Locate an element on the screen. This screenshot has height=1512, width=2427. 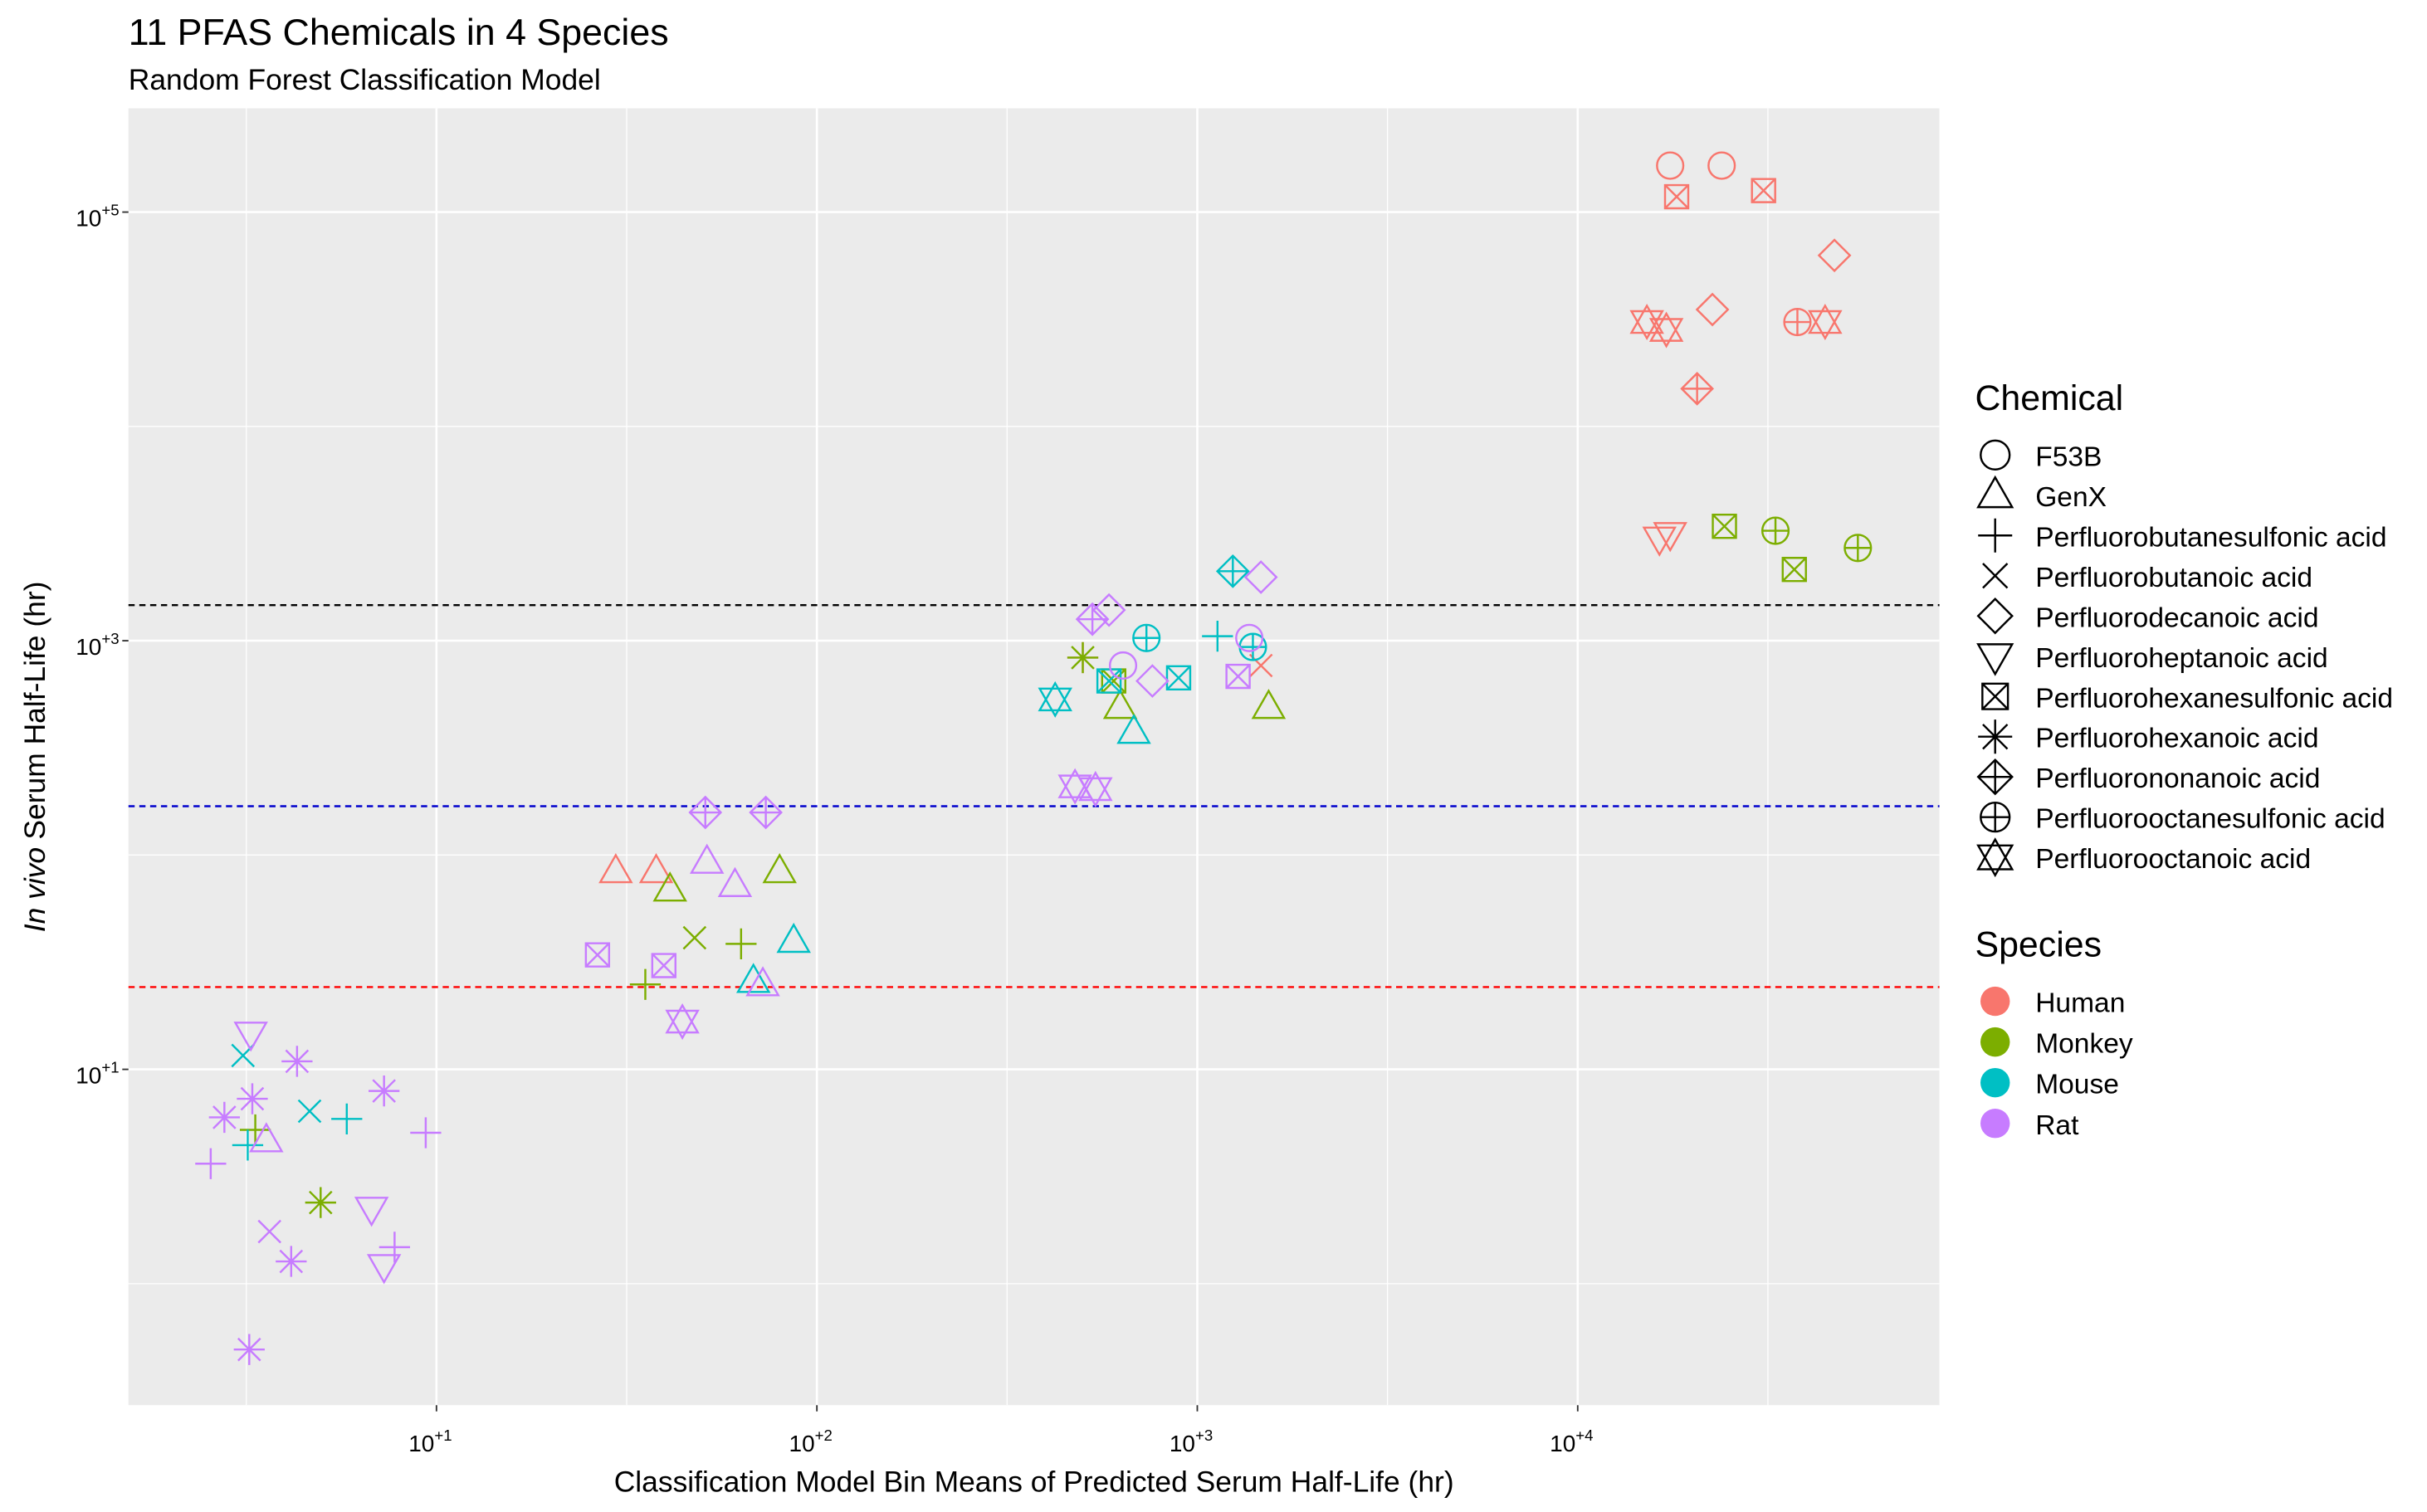
y-axis-label-text: Serum Half-Life (hr) is located at coordinates (34, 711).